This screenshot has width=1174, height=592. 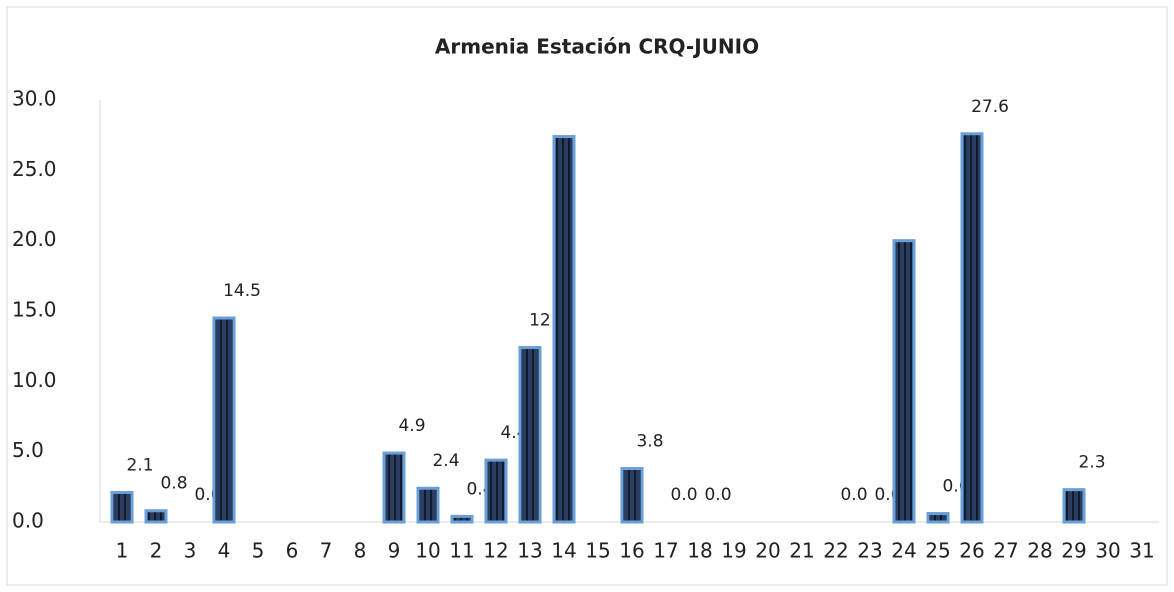 I want to click on data-label: 2.3, so click(x=1091, y=463).